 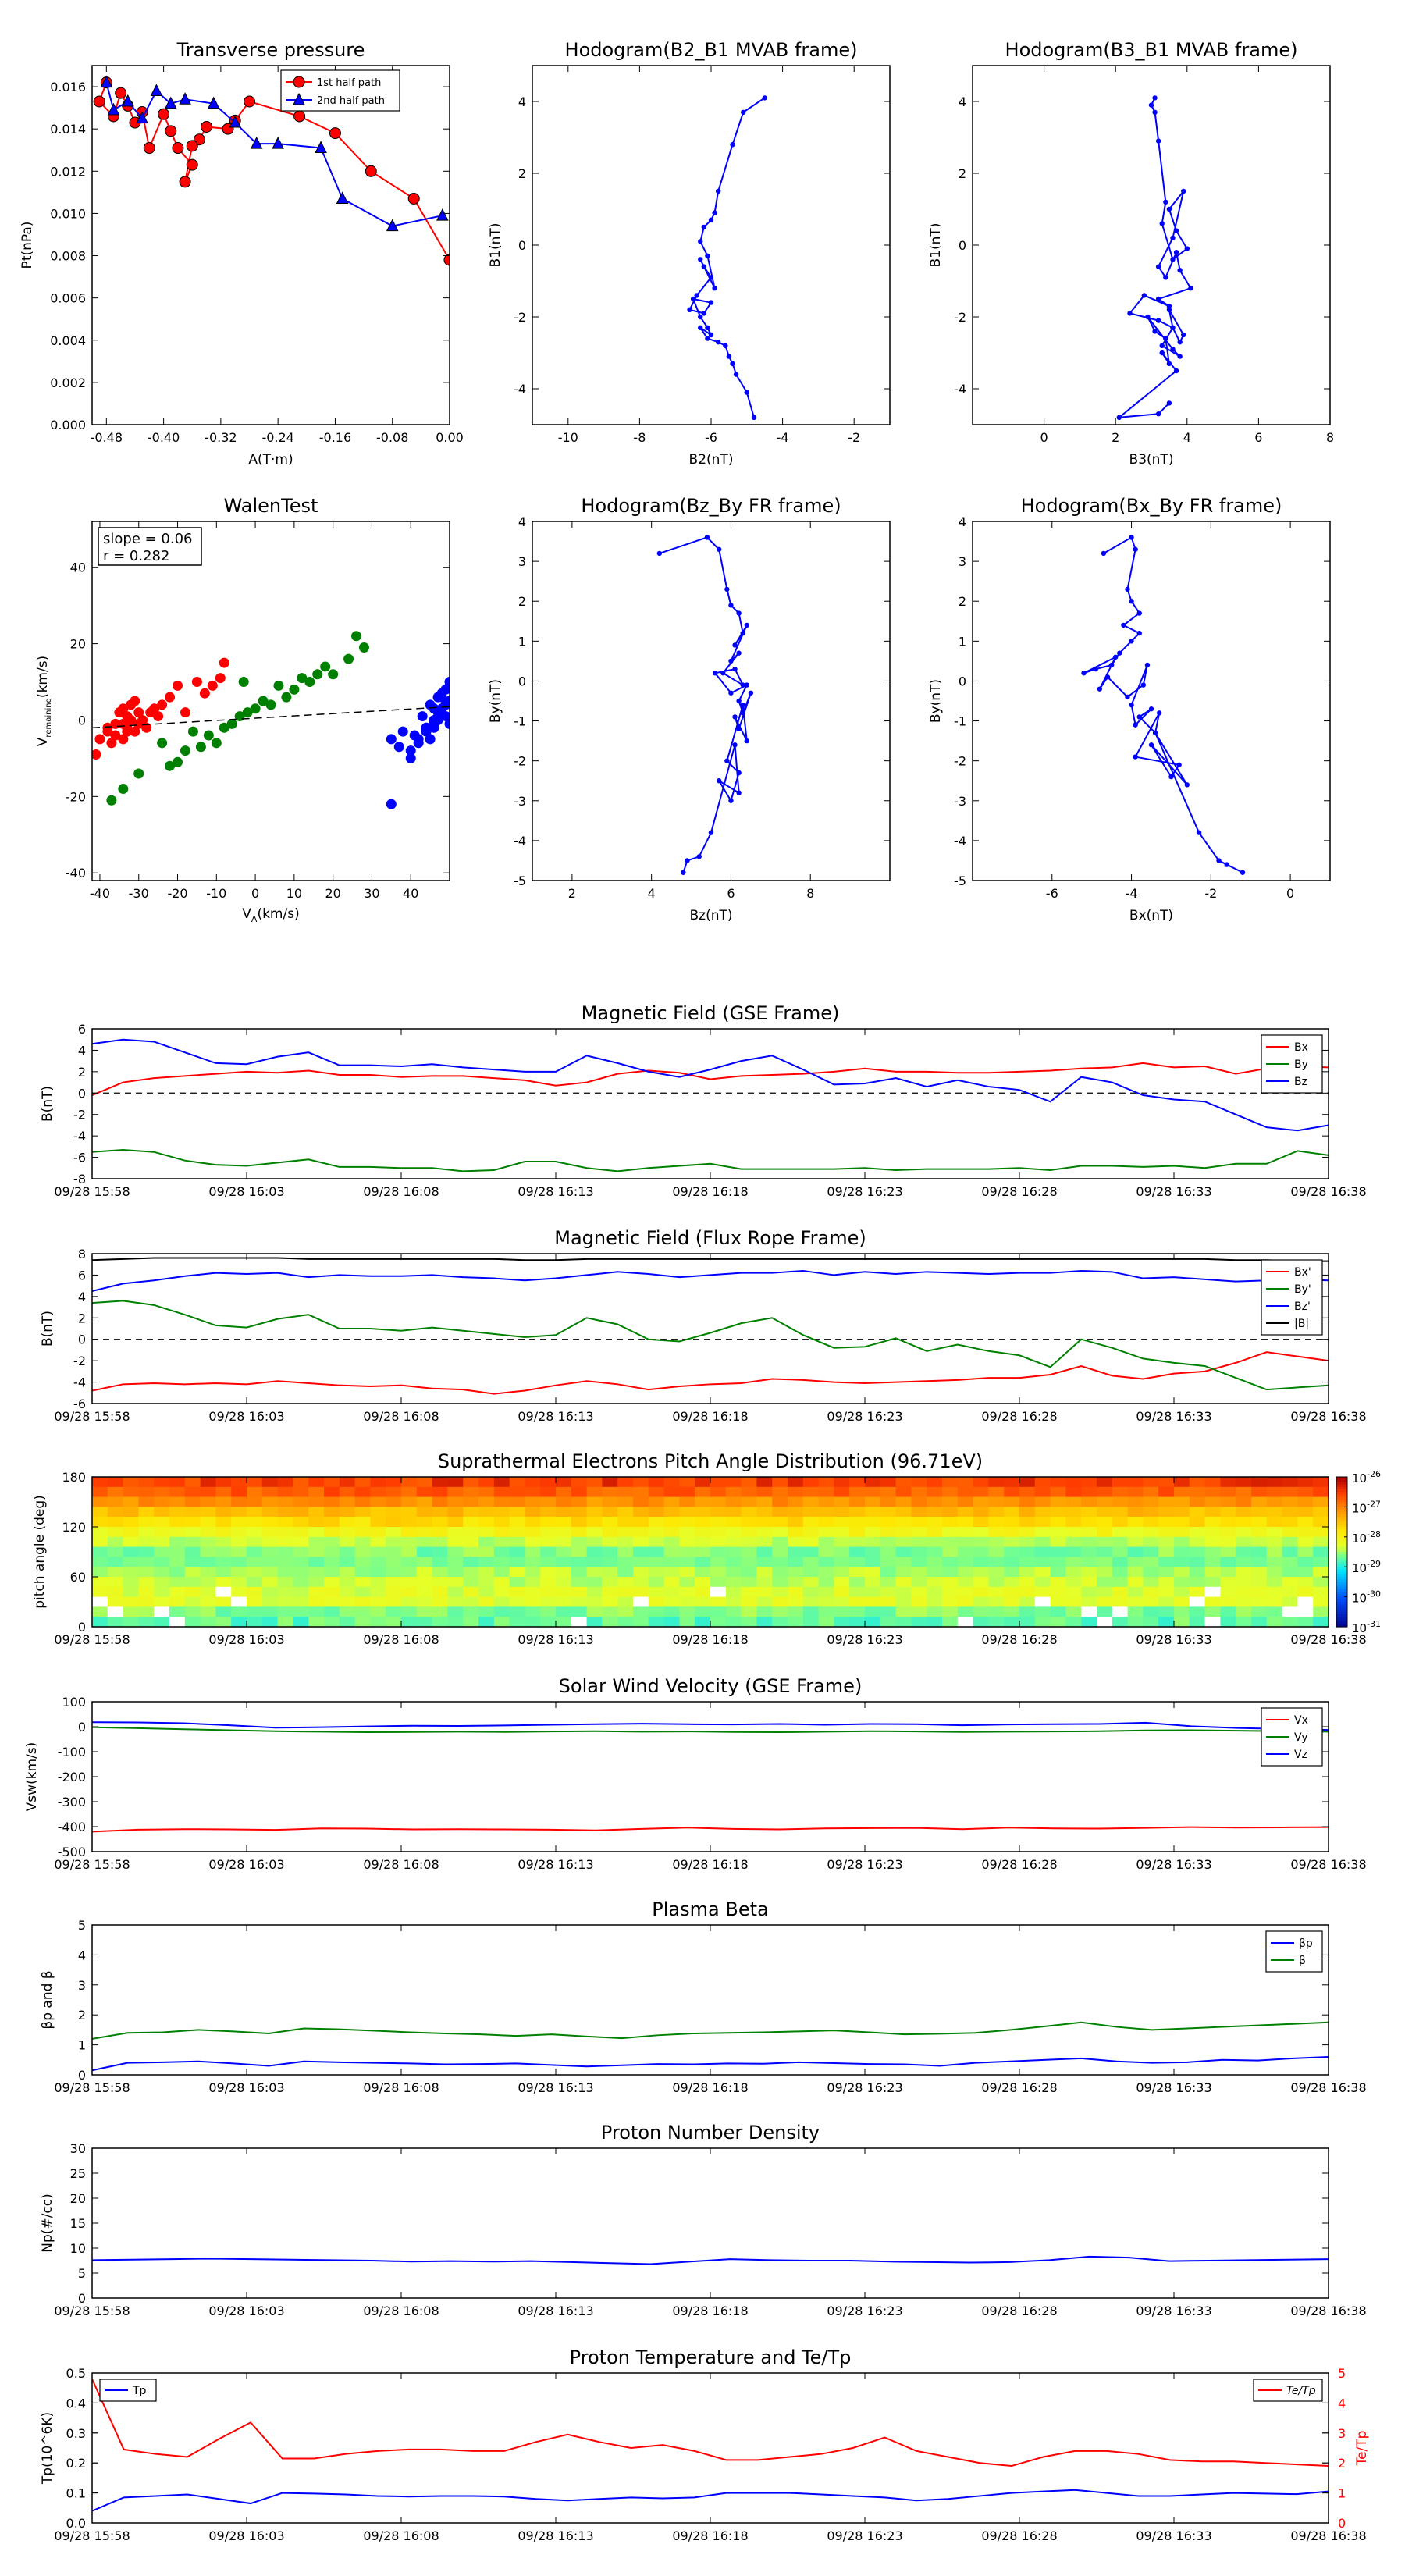 I want to click on h4-xtick-label: -2, so click(x=1211, y=893).